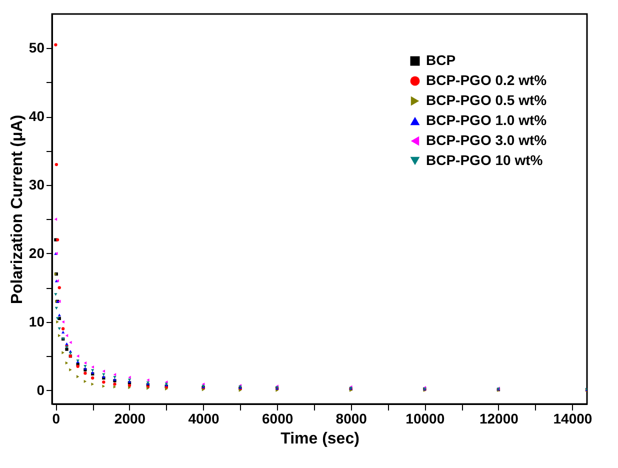 This screenshot has width=618, height=468. What do you see at coordinates (130, 418) in the screenshot?
I see `x-tick-label: 2000` at bounding box center [130, 418].